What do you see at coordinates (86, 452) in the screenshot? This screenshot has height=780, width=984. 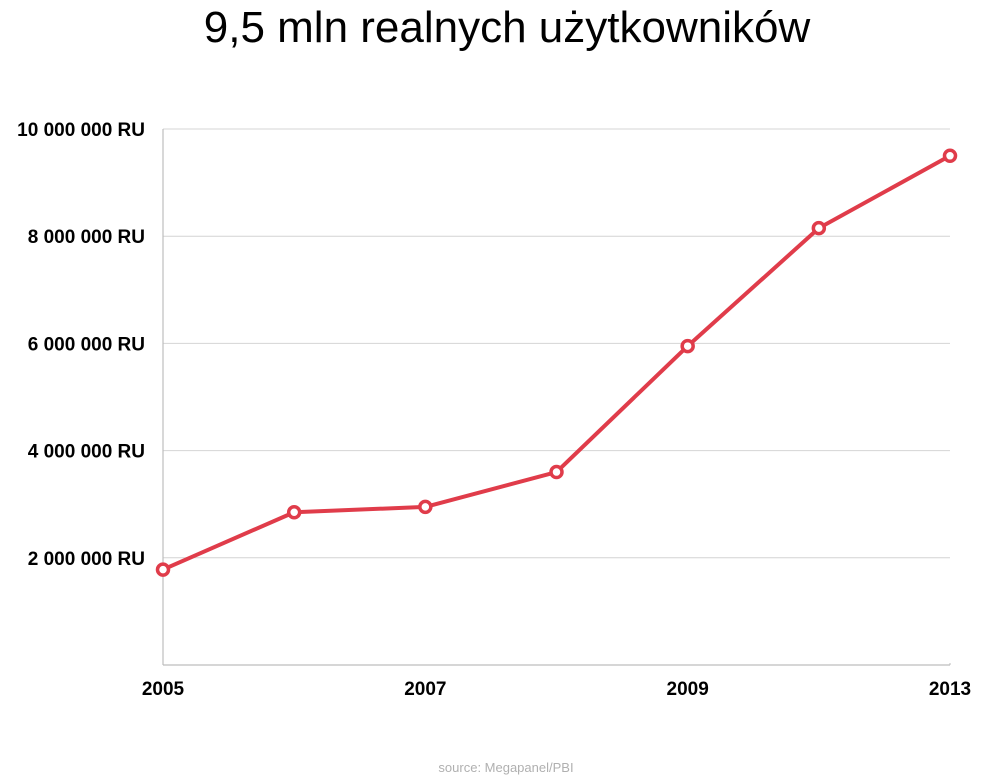 I see `y-tick-label: 4 000 000 RU` at bounding box center [86, 452].